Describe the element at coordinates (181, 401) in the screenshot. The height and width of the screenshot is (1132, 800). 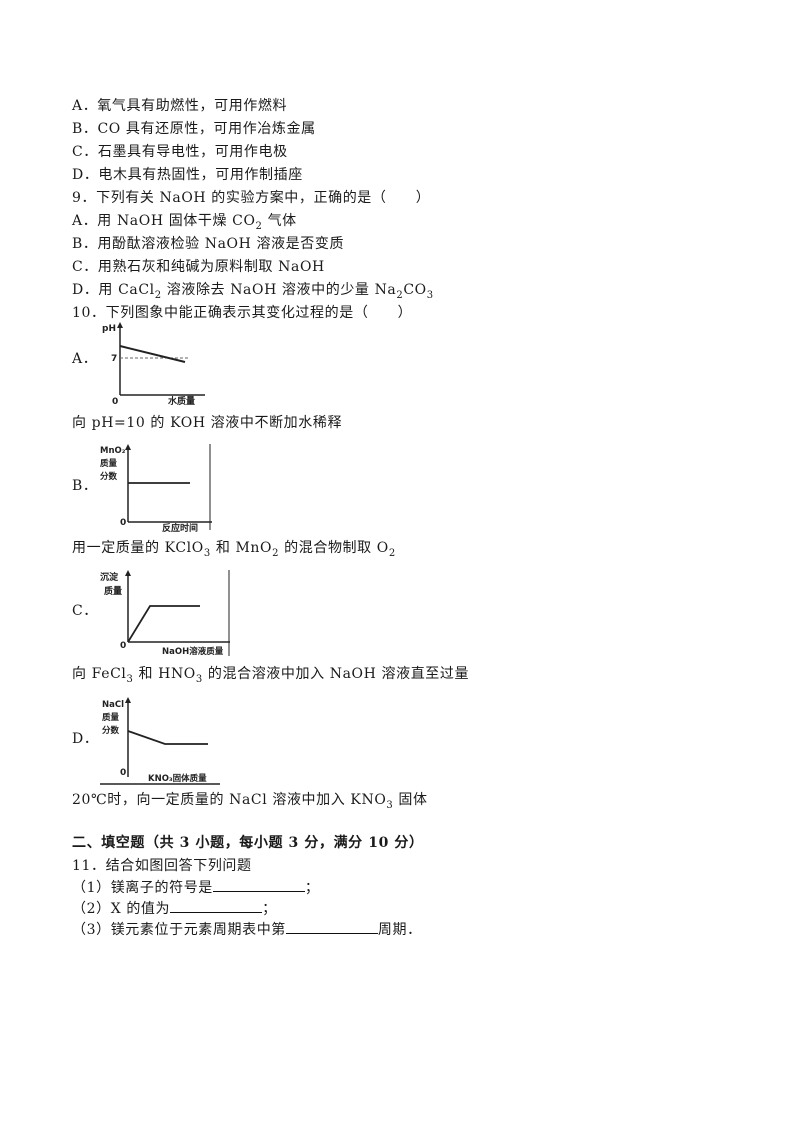
I see `graph-a-xlabel: 水质量` at that location.